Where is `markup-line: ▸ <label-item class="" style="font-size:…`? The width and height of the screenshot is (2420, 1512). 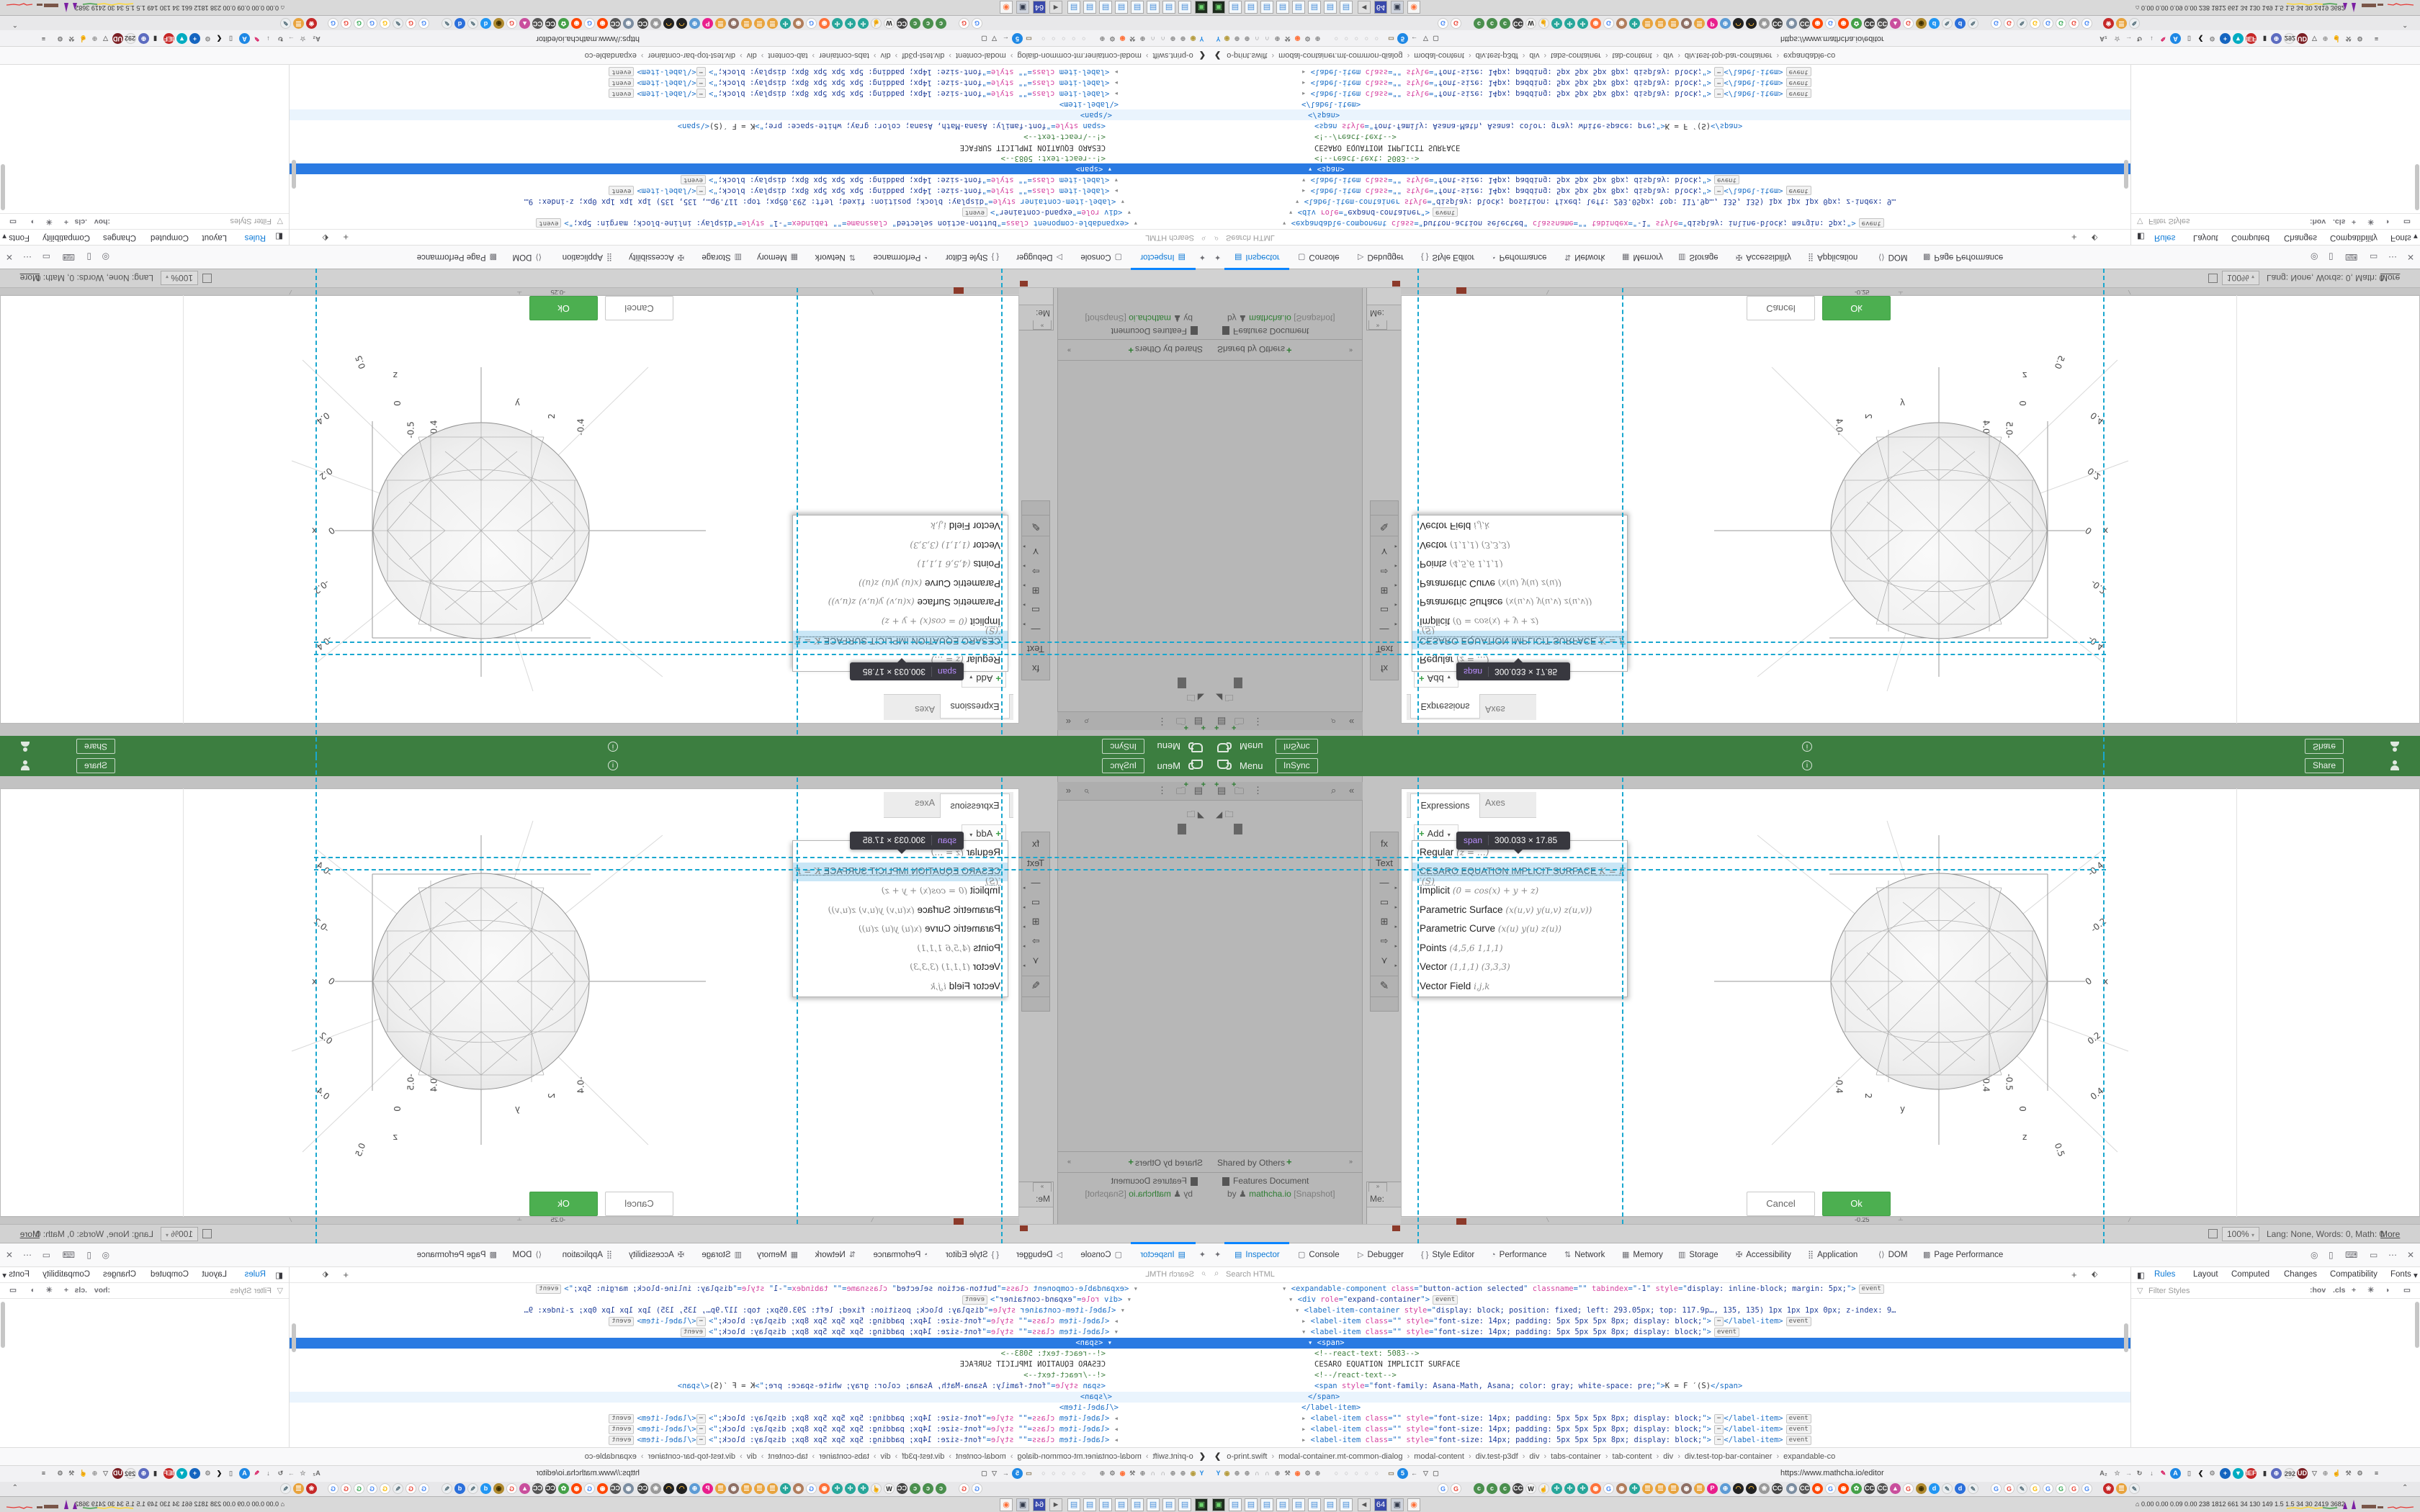 markup-line: ▸ <label-item class="" style="font-size:… is located at coordinates (1670, 71).